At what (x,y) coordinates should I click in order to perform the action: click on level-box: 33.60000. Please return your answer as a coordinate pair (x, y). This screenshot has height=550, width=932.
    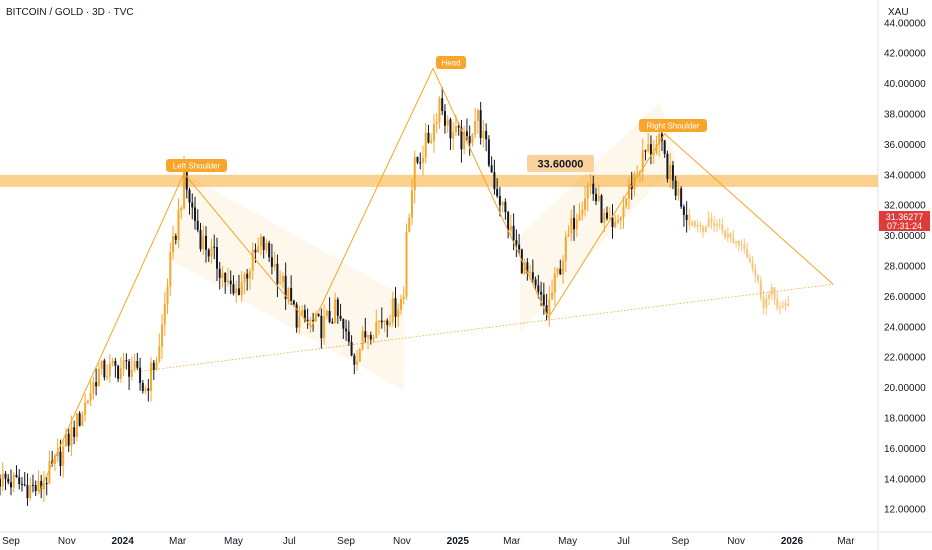
    Looking at the image, I should click on (560, 163).